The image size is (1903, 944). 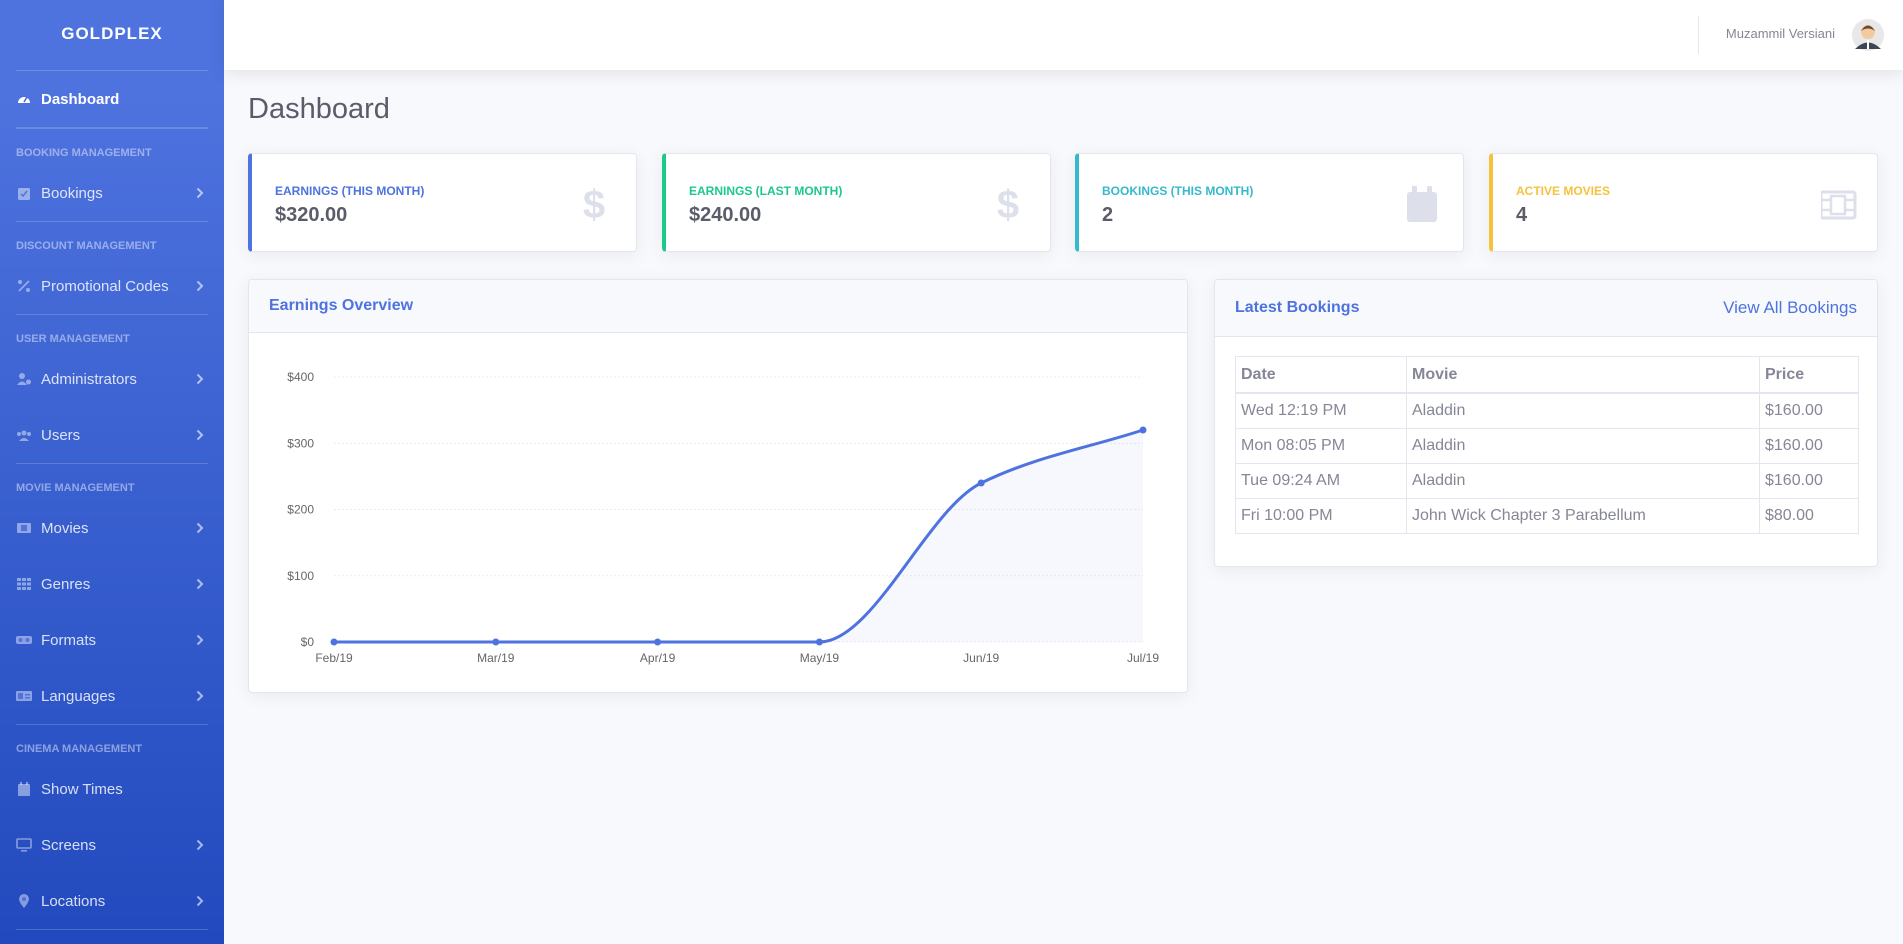 I want to click on column-header: Price, so click(x=1809, y=375).